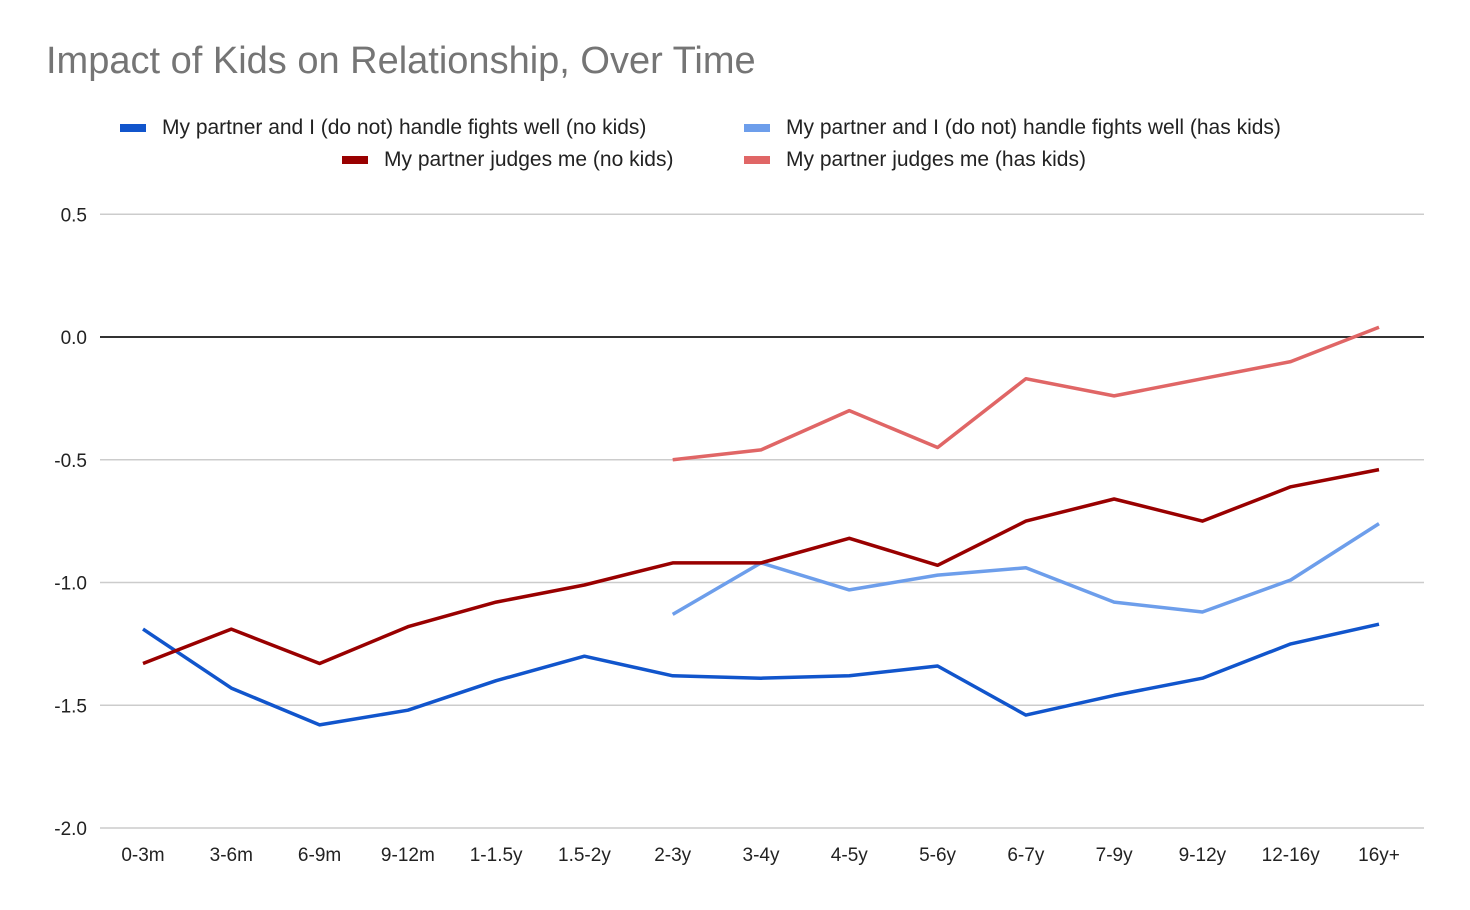 The width and height of the screenshot is (1470, 910). I want to click on y-tick-label: 0.0, so click(74, 338).